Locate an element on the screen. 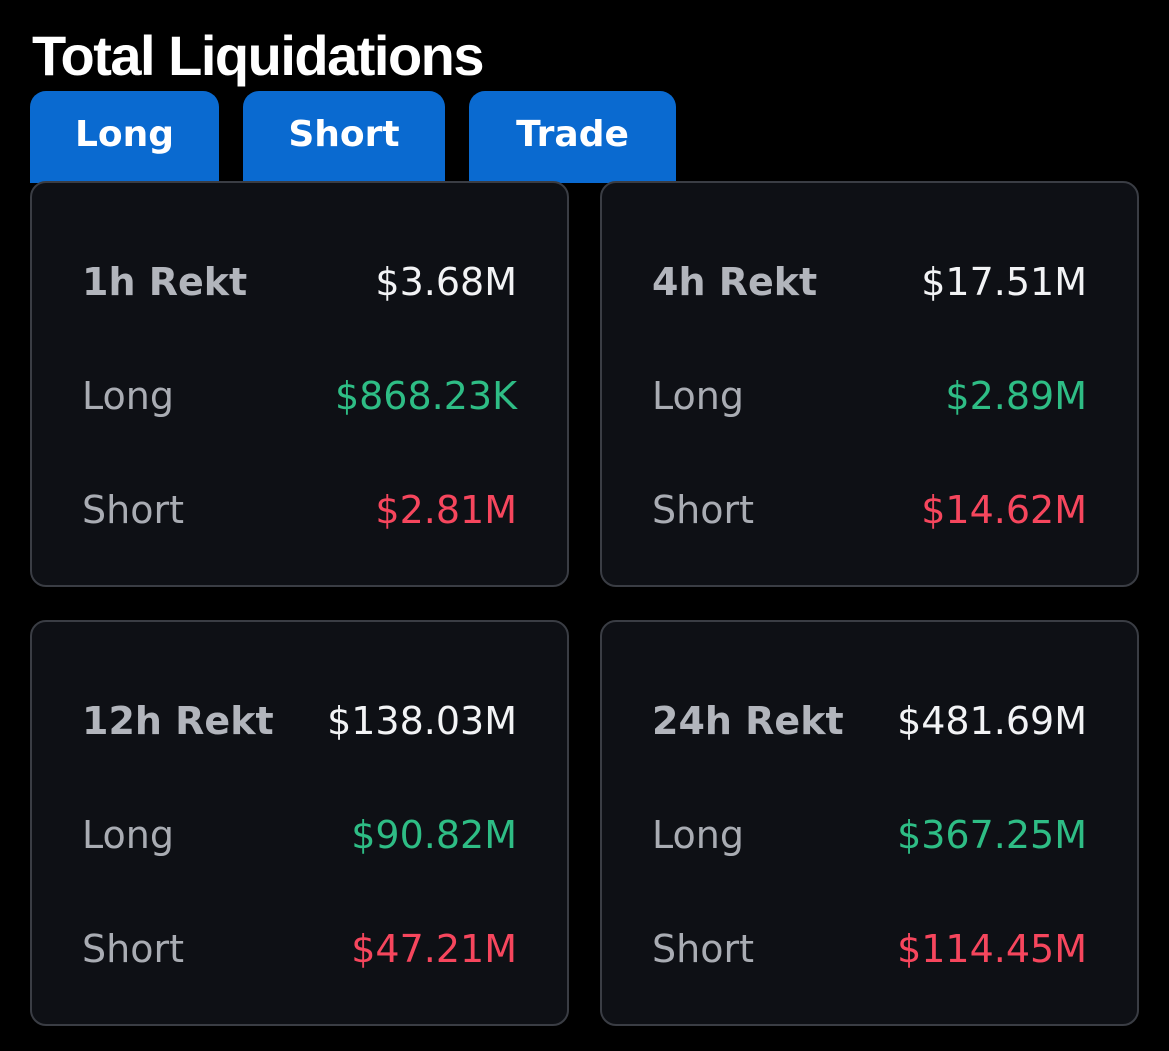 The height and width of the screenshot is (1051, 1169). long-row: Long $90.82M is located at coordinates (299, 835).